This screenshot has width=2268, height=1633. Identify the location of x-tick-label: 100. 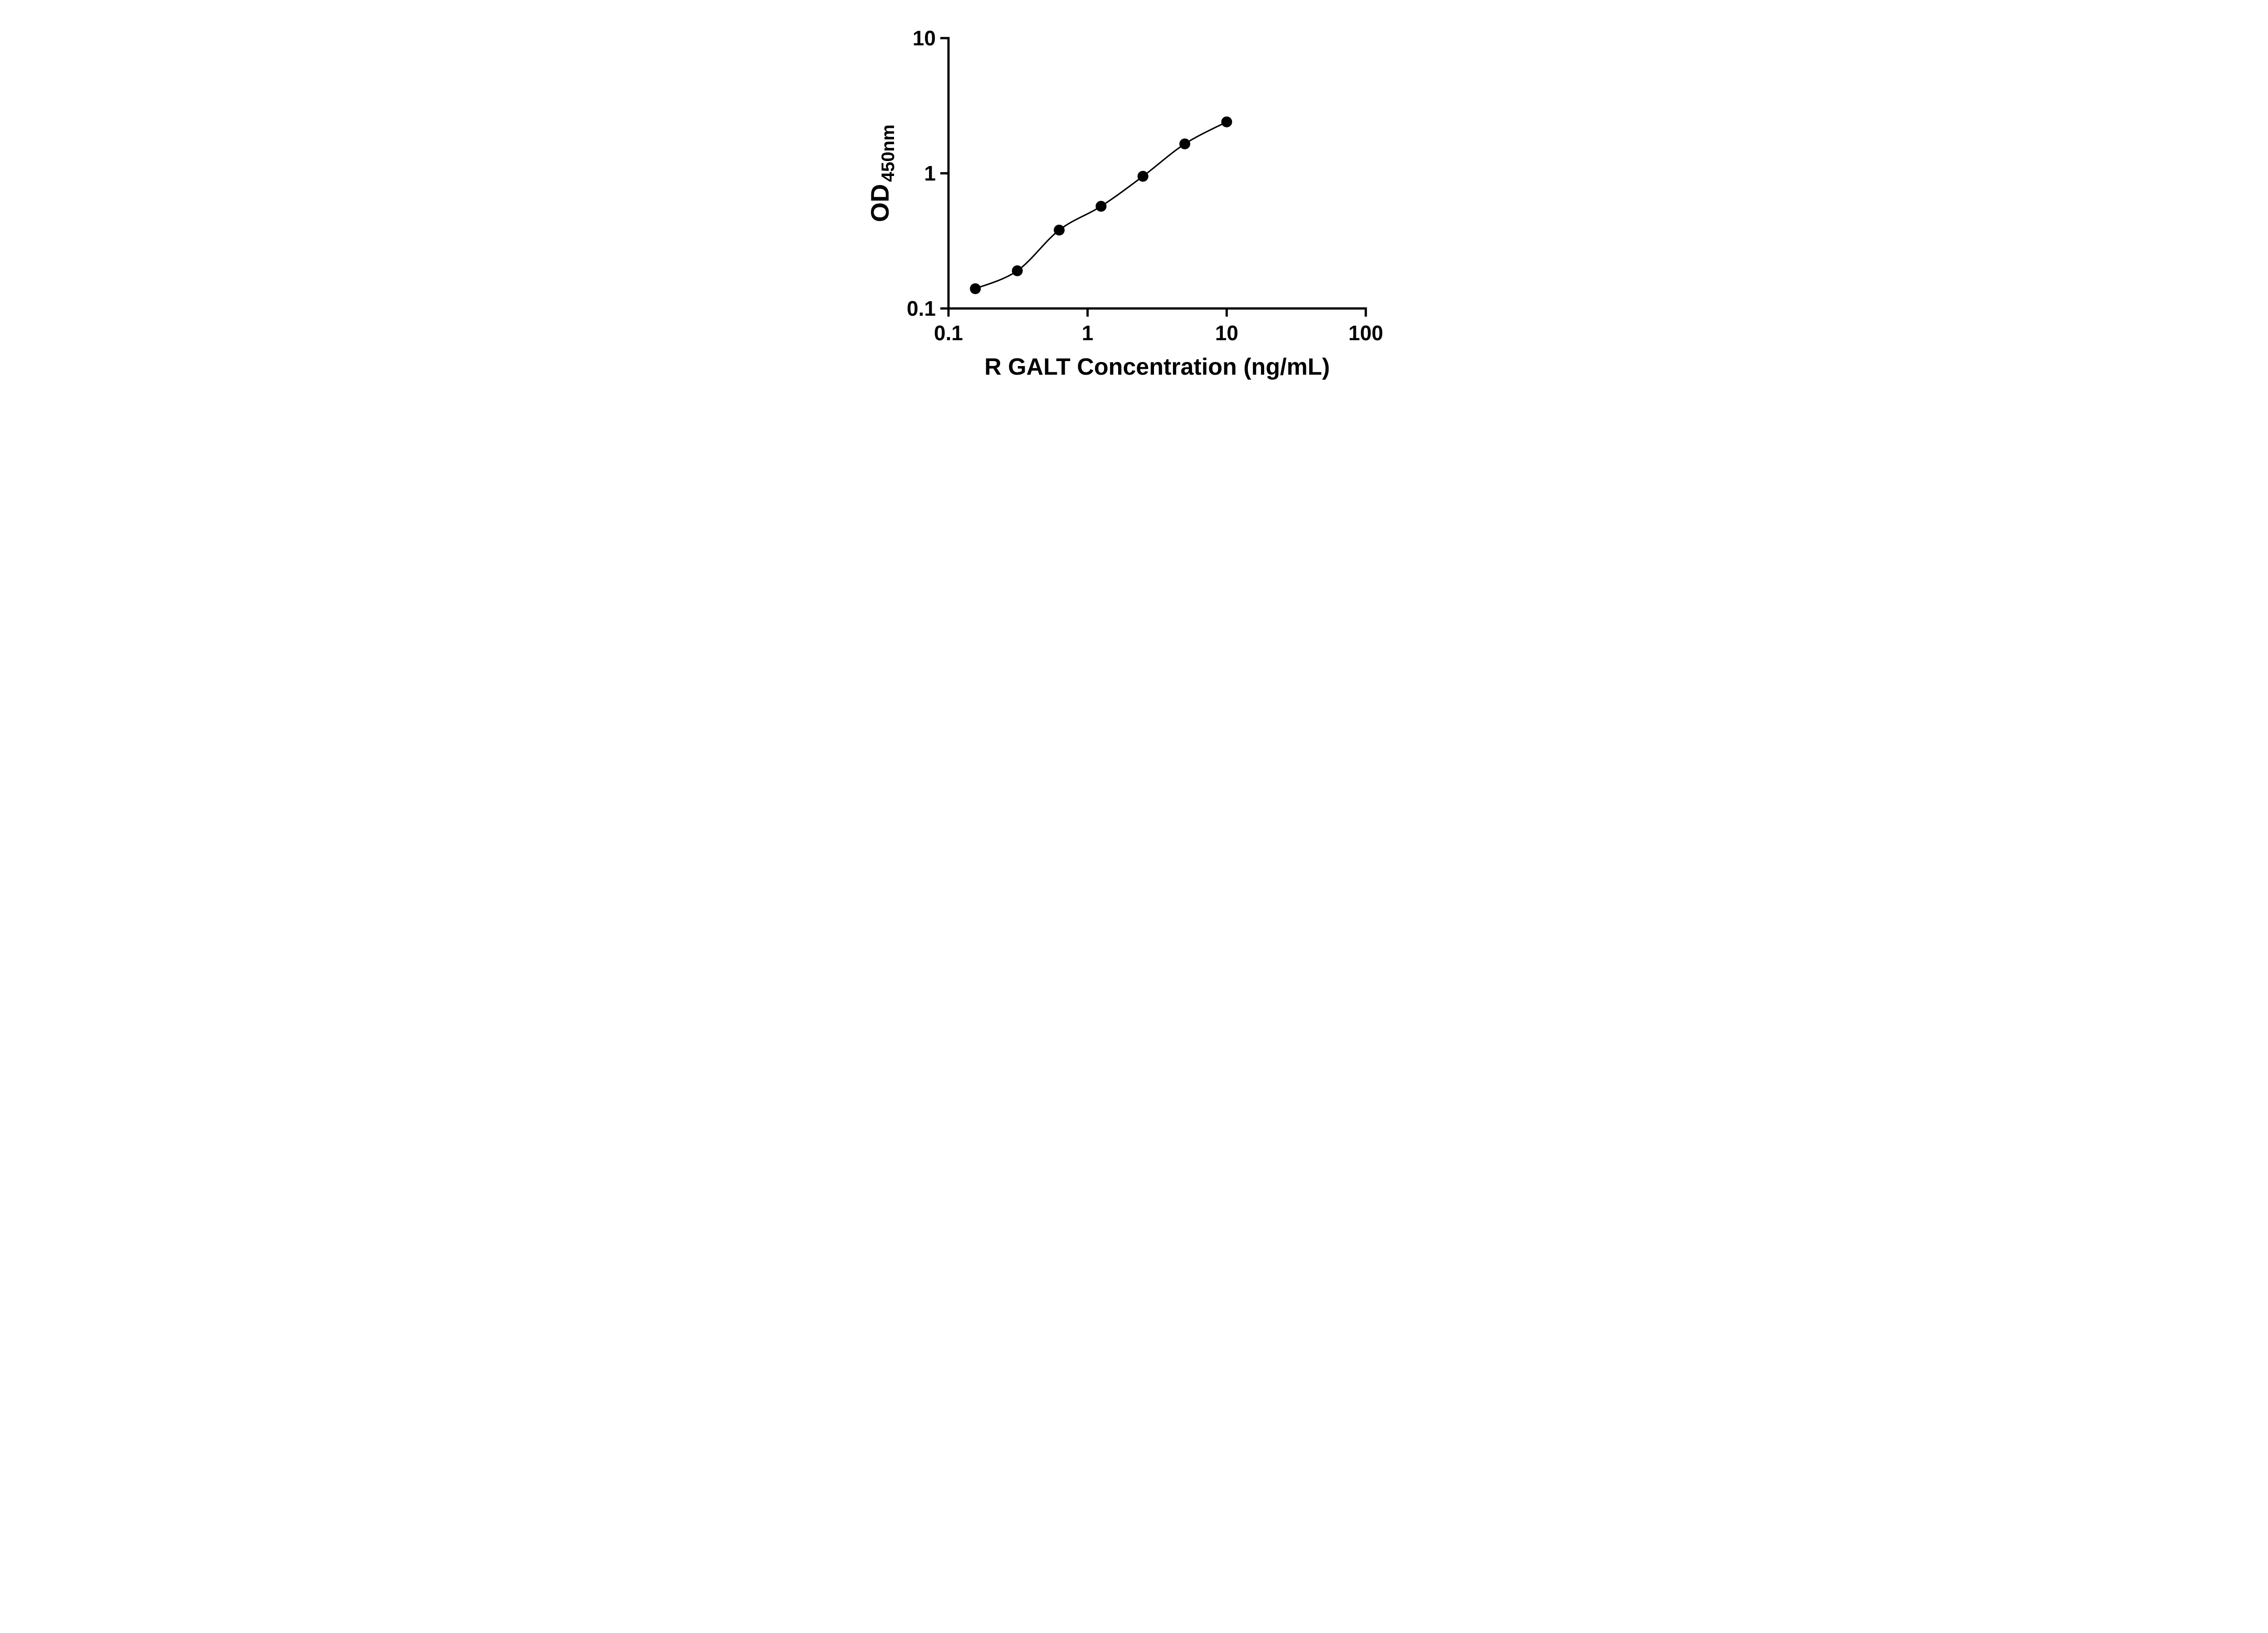
(1366, 333).